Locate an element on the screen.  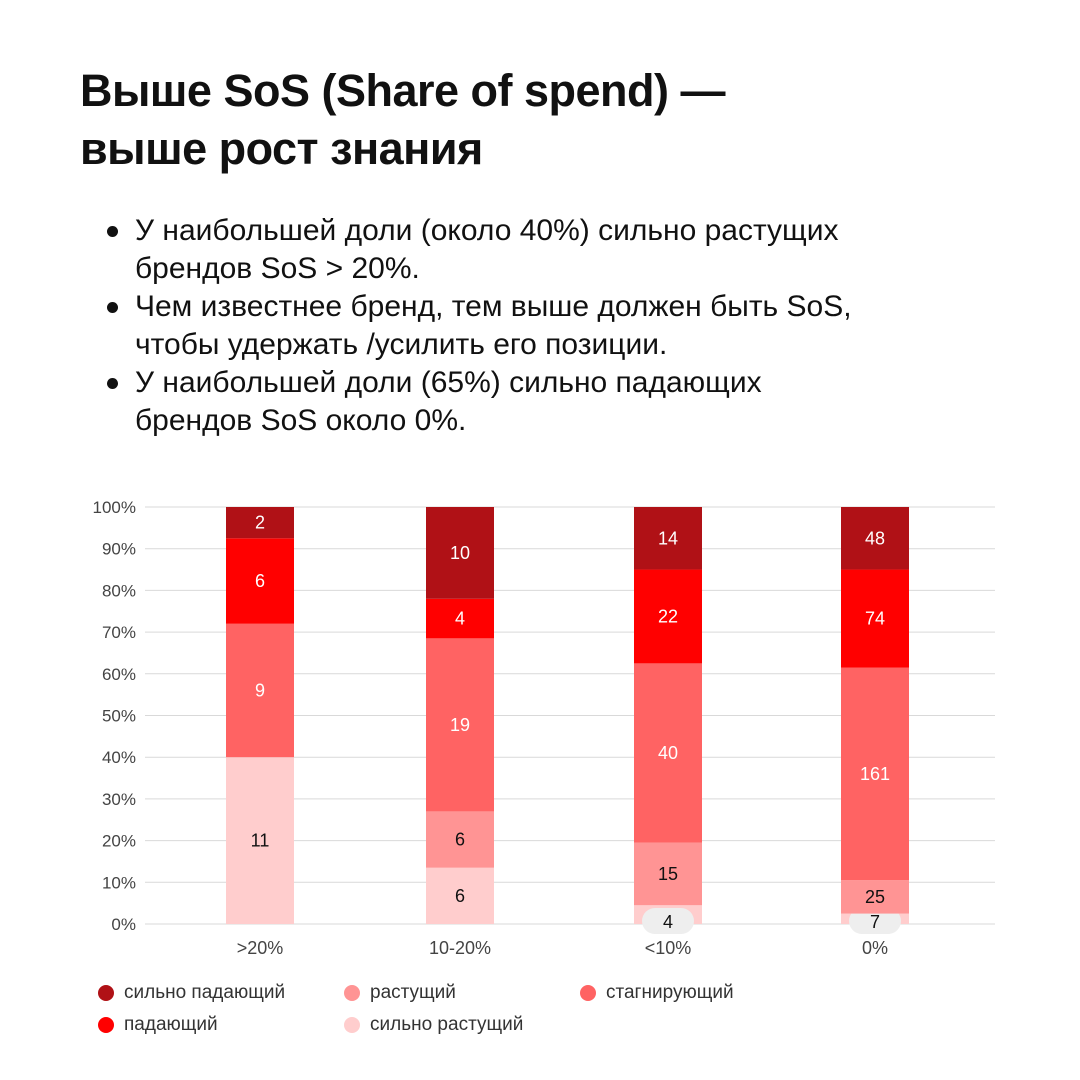
x-tick-label: <10% is located at coordinates (668, 948).